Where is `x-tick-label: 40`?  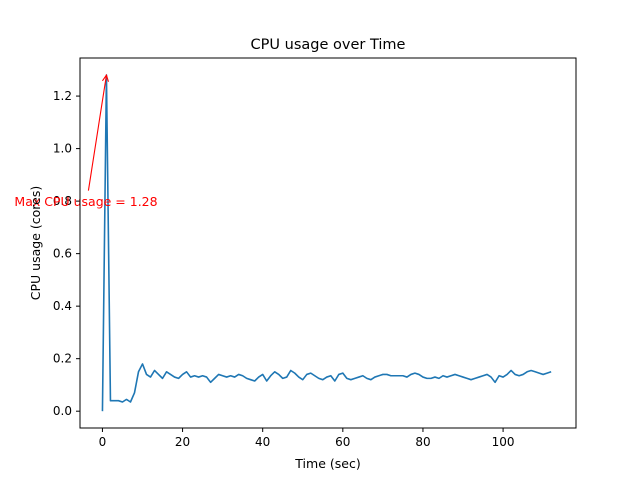 x-tick-label: 40 is located at coordinates (262, 442).